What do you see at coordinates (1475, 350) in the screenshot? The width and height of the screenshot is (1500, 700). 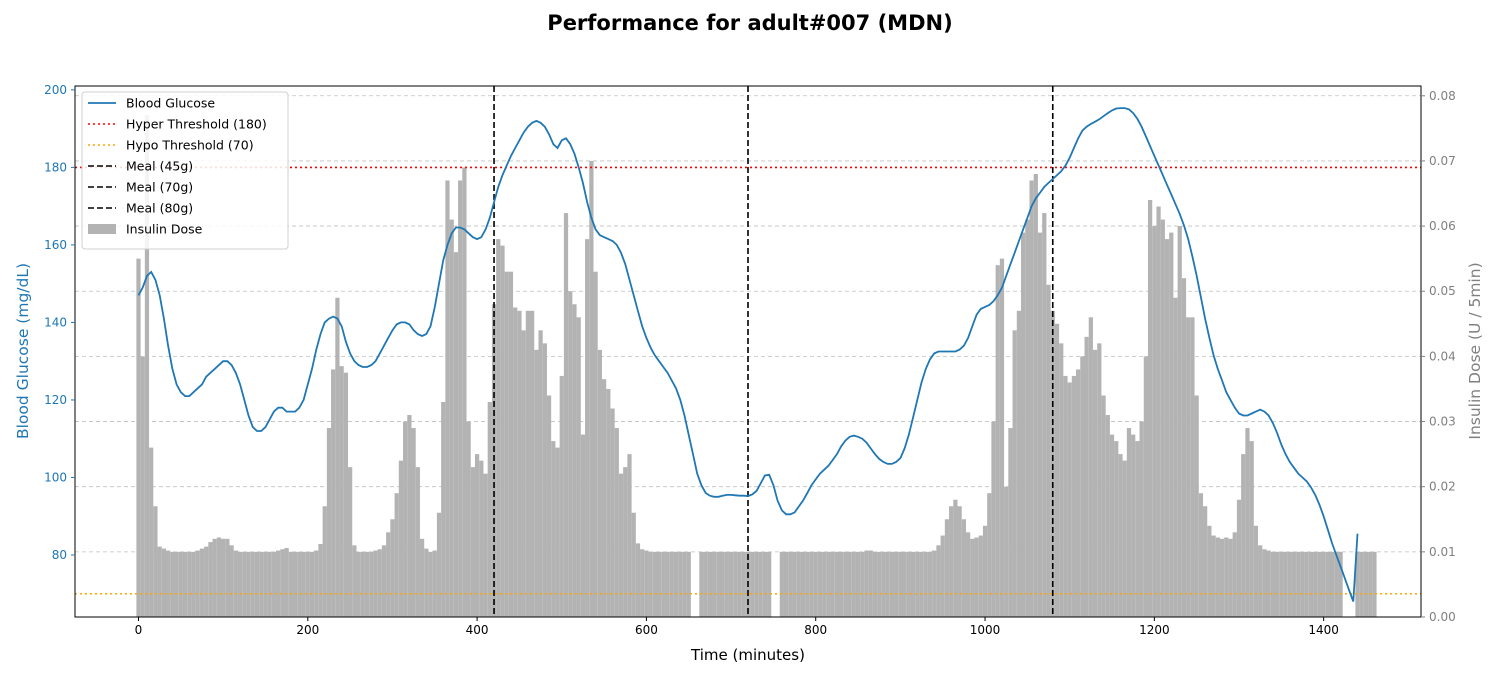 I see `y2-axis-label: Insulin Dose (U / 5min)` at bounding box center [1475, 350].